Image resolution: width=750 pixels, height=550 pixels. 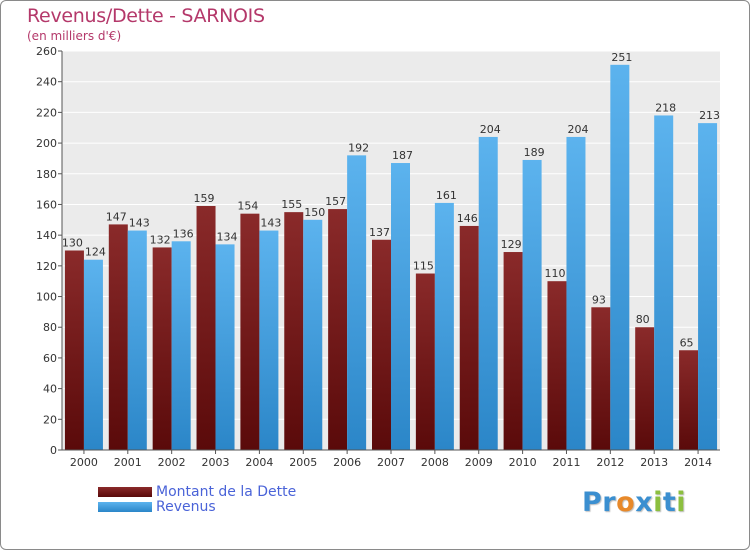 What do you see at coordinates (226, 491) in the screenshot?
I see `legend-label-debt: Montant de la Dette` at bounding box center [226, 491].